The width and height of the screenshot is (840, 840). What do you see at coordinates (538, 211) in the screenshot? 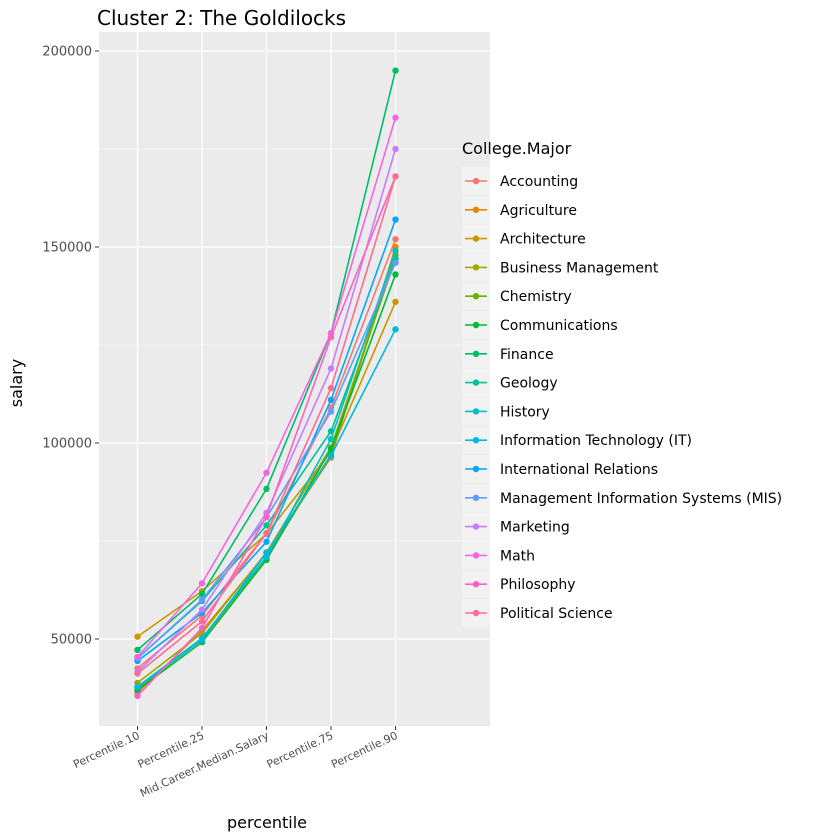
I see `legend-label: Agriculture` at bounding box center [538, 211].